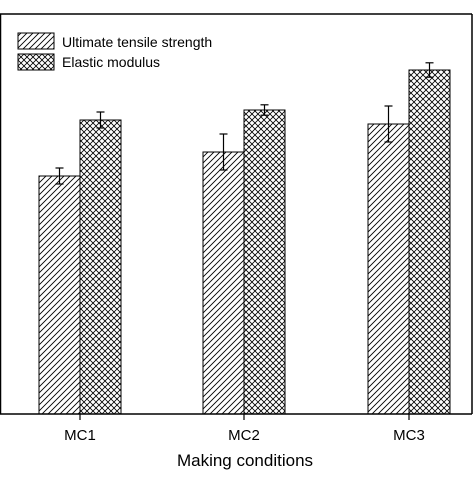 This screenshot has height=479, width=474. What do you see at coordinates (264, 110) in the screenshot?
I see `error-bar-elastic-modulus-mc2` at bounding box center [264, 110].